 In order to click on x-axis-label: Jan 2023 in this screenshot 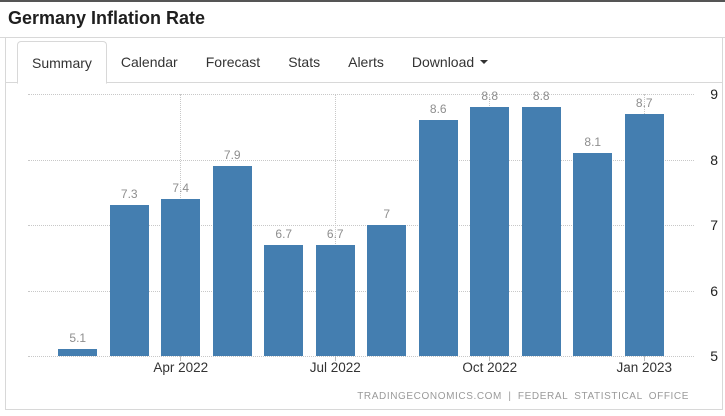, I will do `click(644, 367)`.